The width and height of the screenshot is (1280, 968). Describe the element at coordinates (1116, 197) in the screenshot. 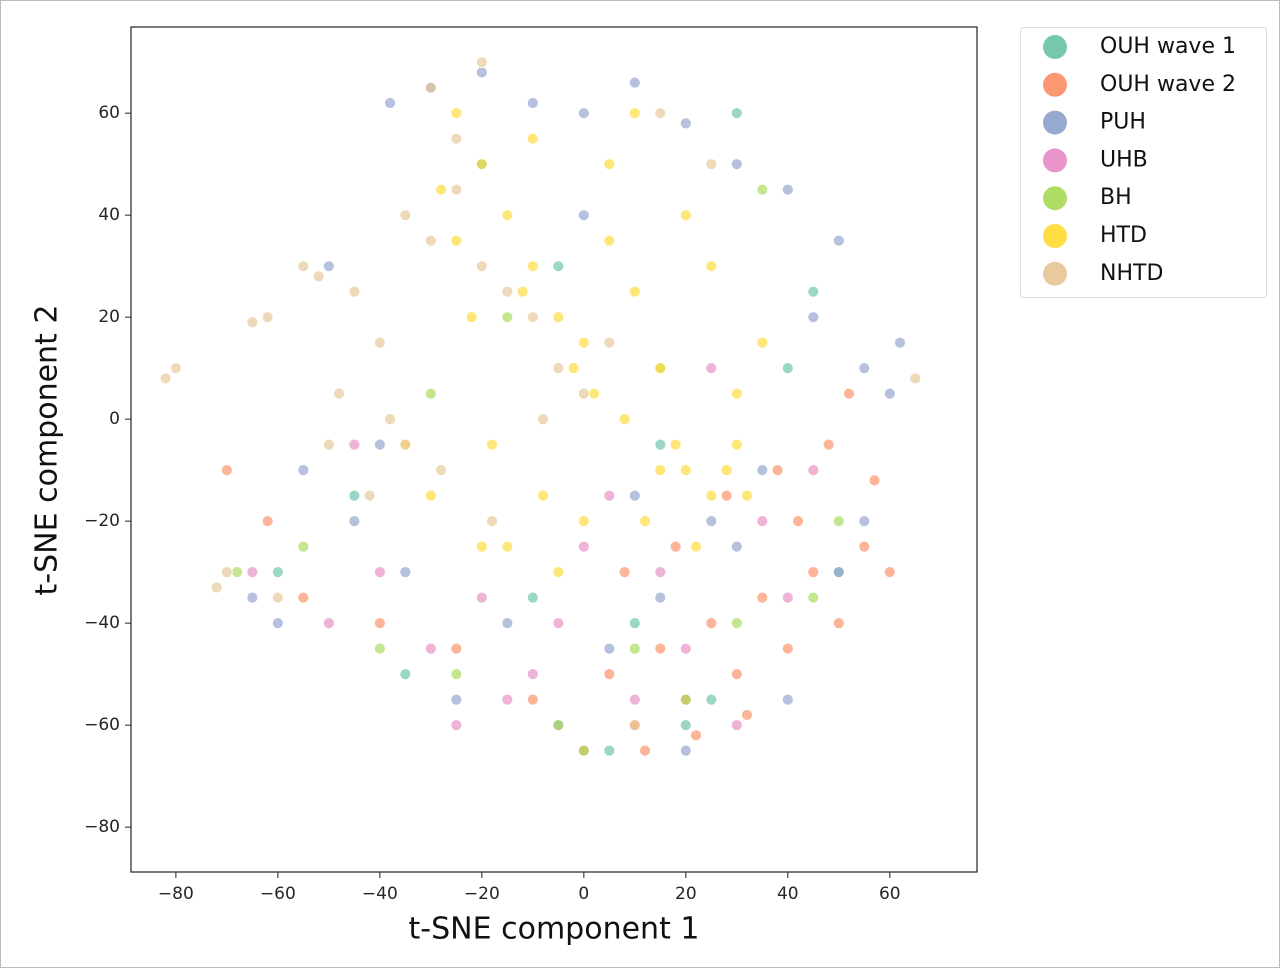

I see `legend-label: BH` at that location.